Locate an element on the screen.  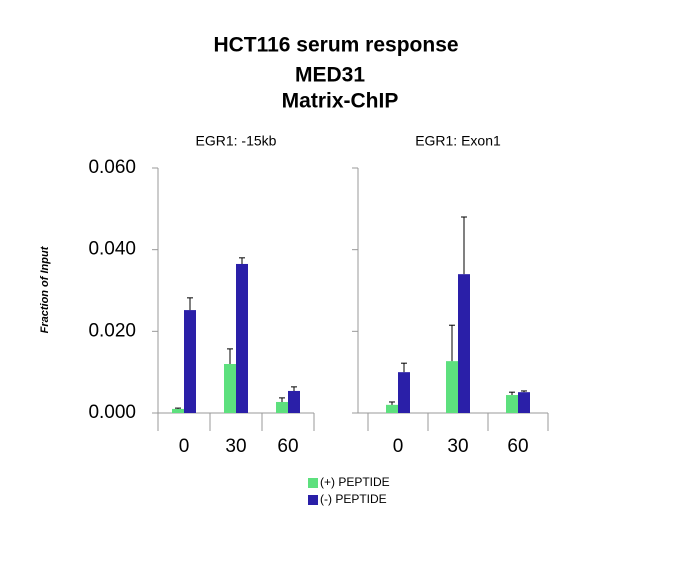
legend-label: (+) PEPTIDE is located at coordinates (355, 482).